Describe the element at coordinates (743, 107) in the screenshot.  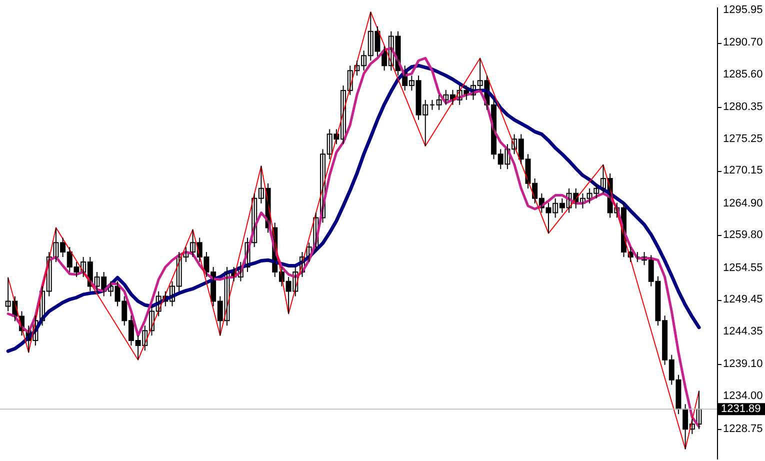
I see `y-tick-label: 1280.35` at that location.